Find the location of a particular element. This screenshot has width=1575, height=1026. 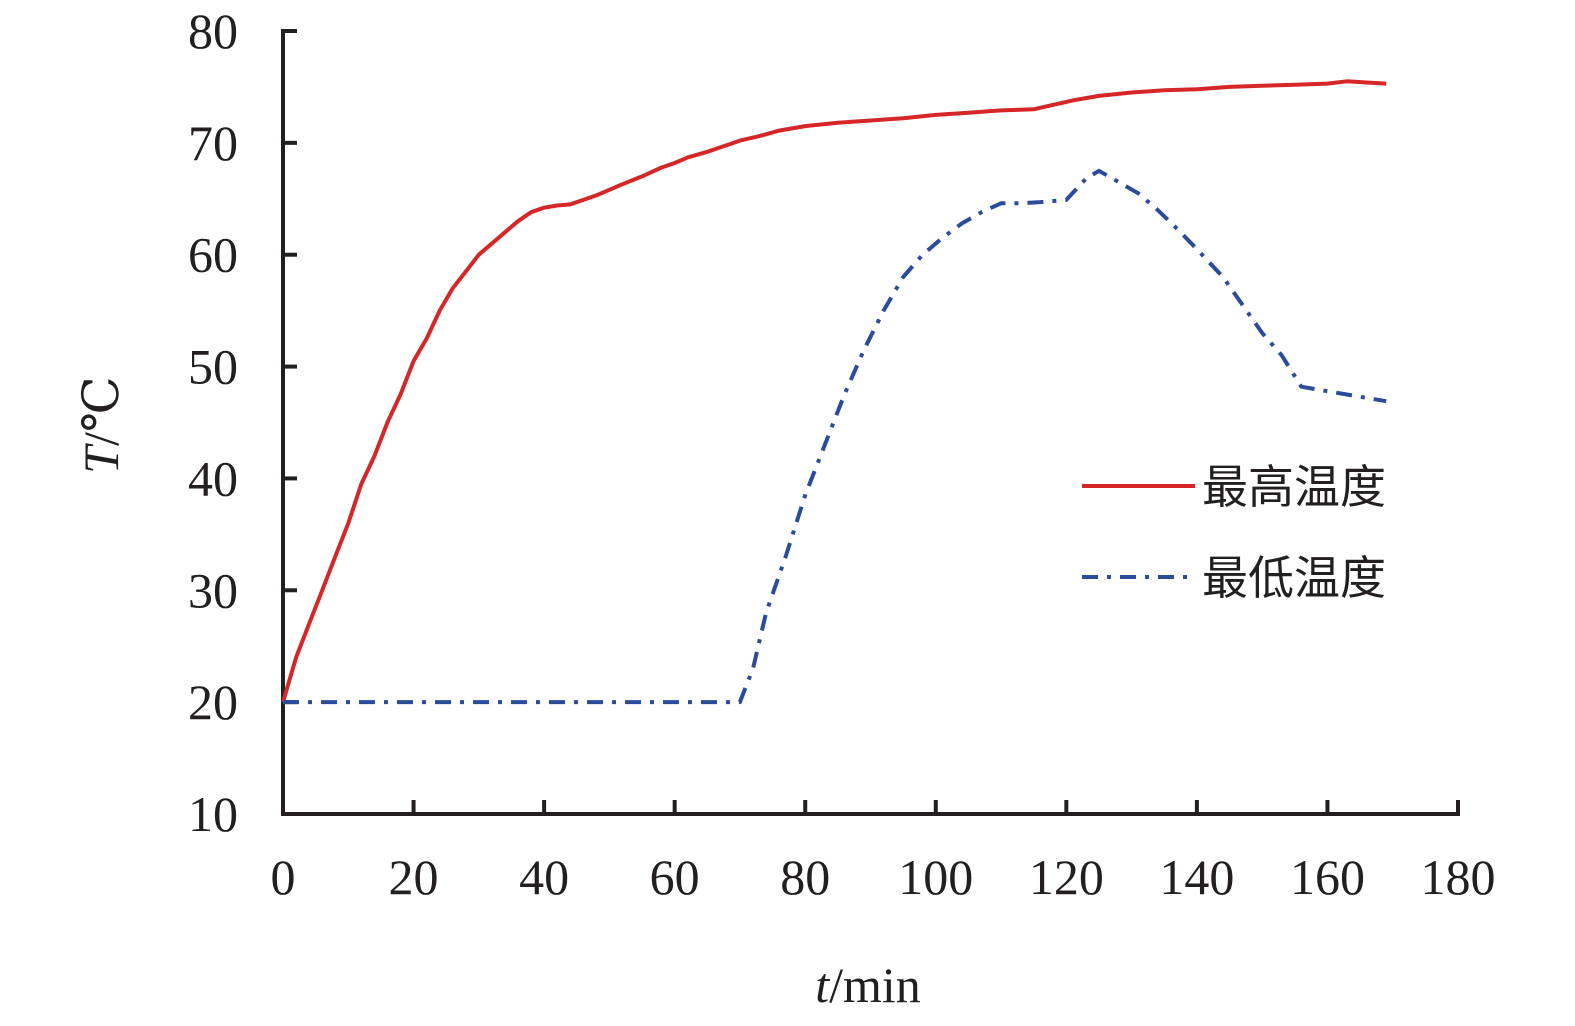

y-tick-label: 50 is located at coordinates (213, 367).